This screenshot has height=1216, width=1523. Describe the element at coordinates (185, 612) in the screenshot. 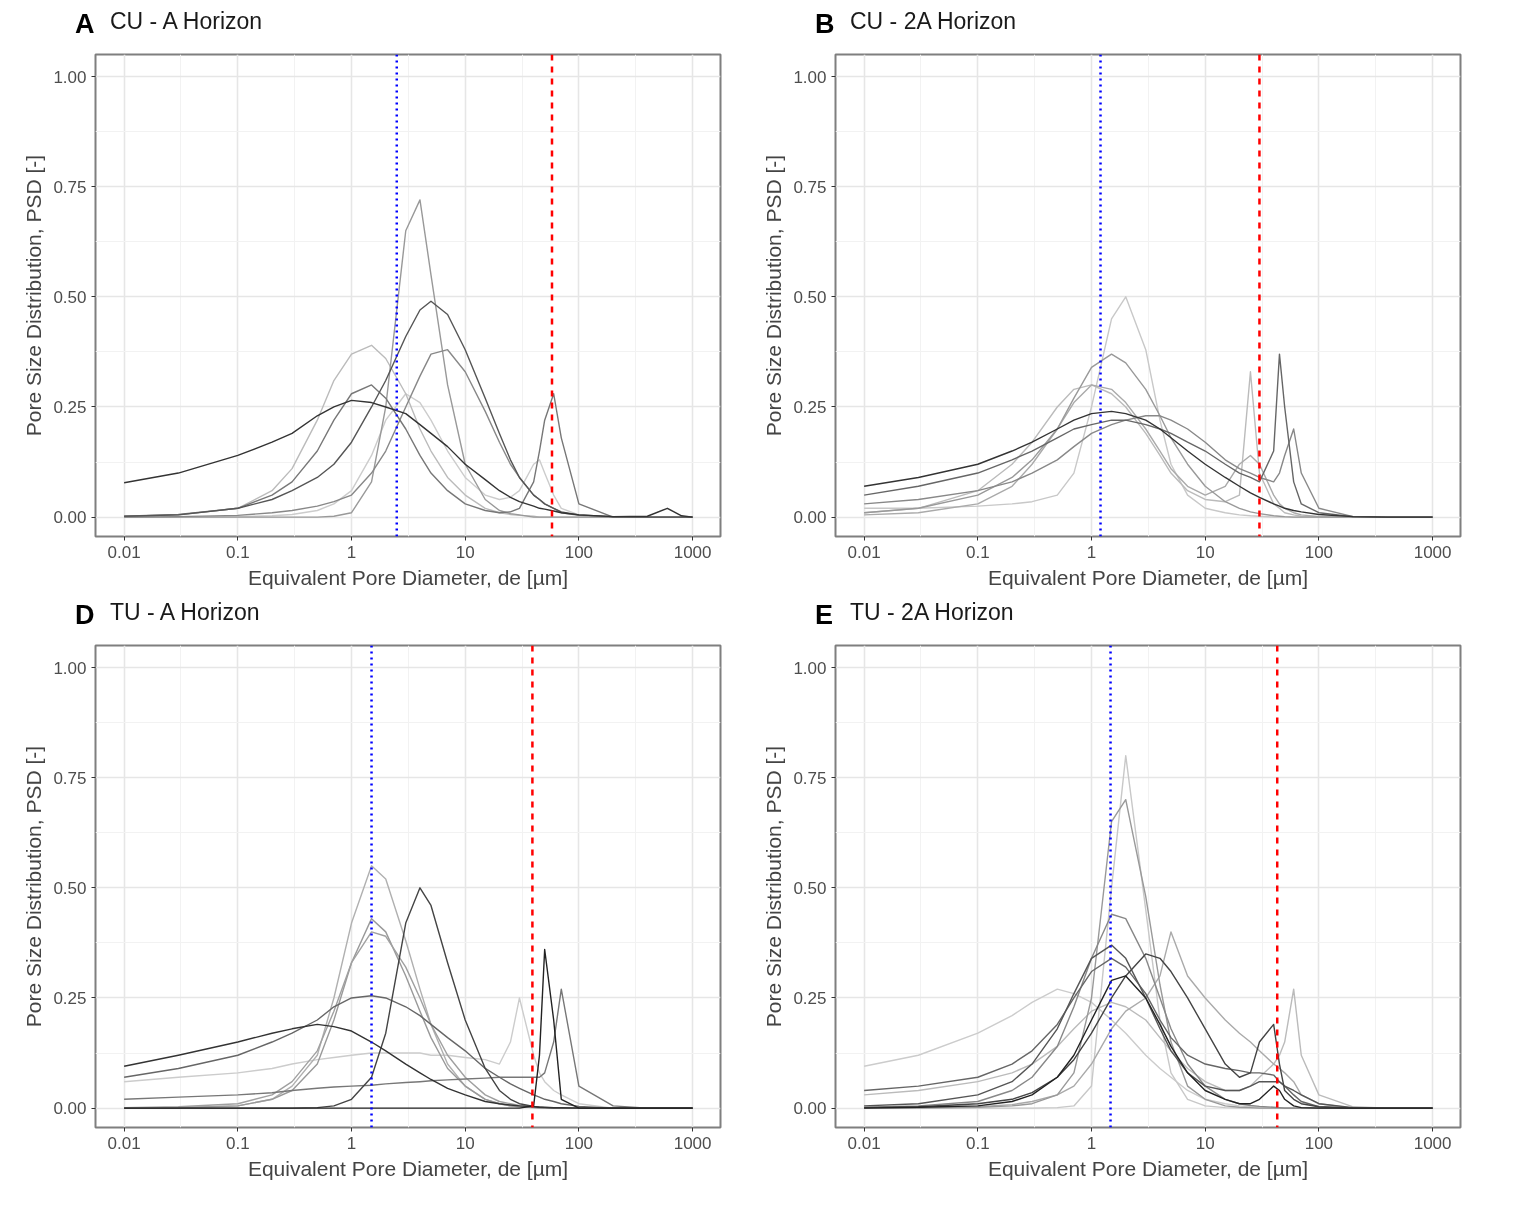

I see `chart-title: TU - A Horizon` at that location.